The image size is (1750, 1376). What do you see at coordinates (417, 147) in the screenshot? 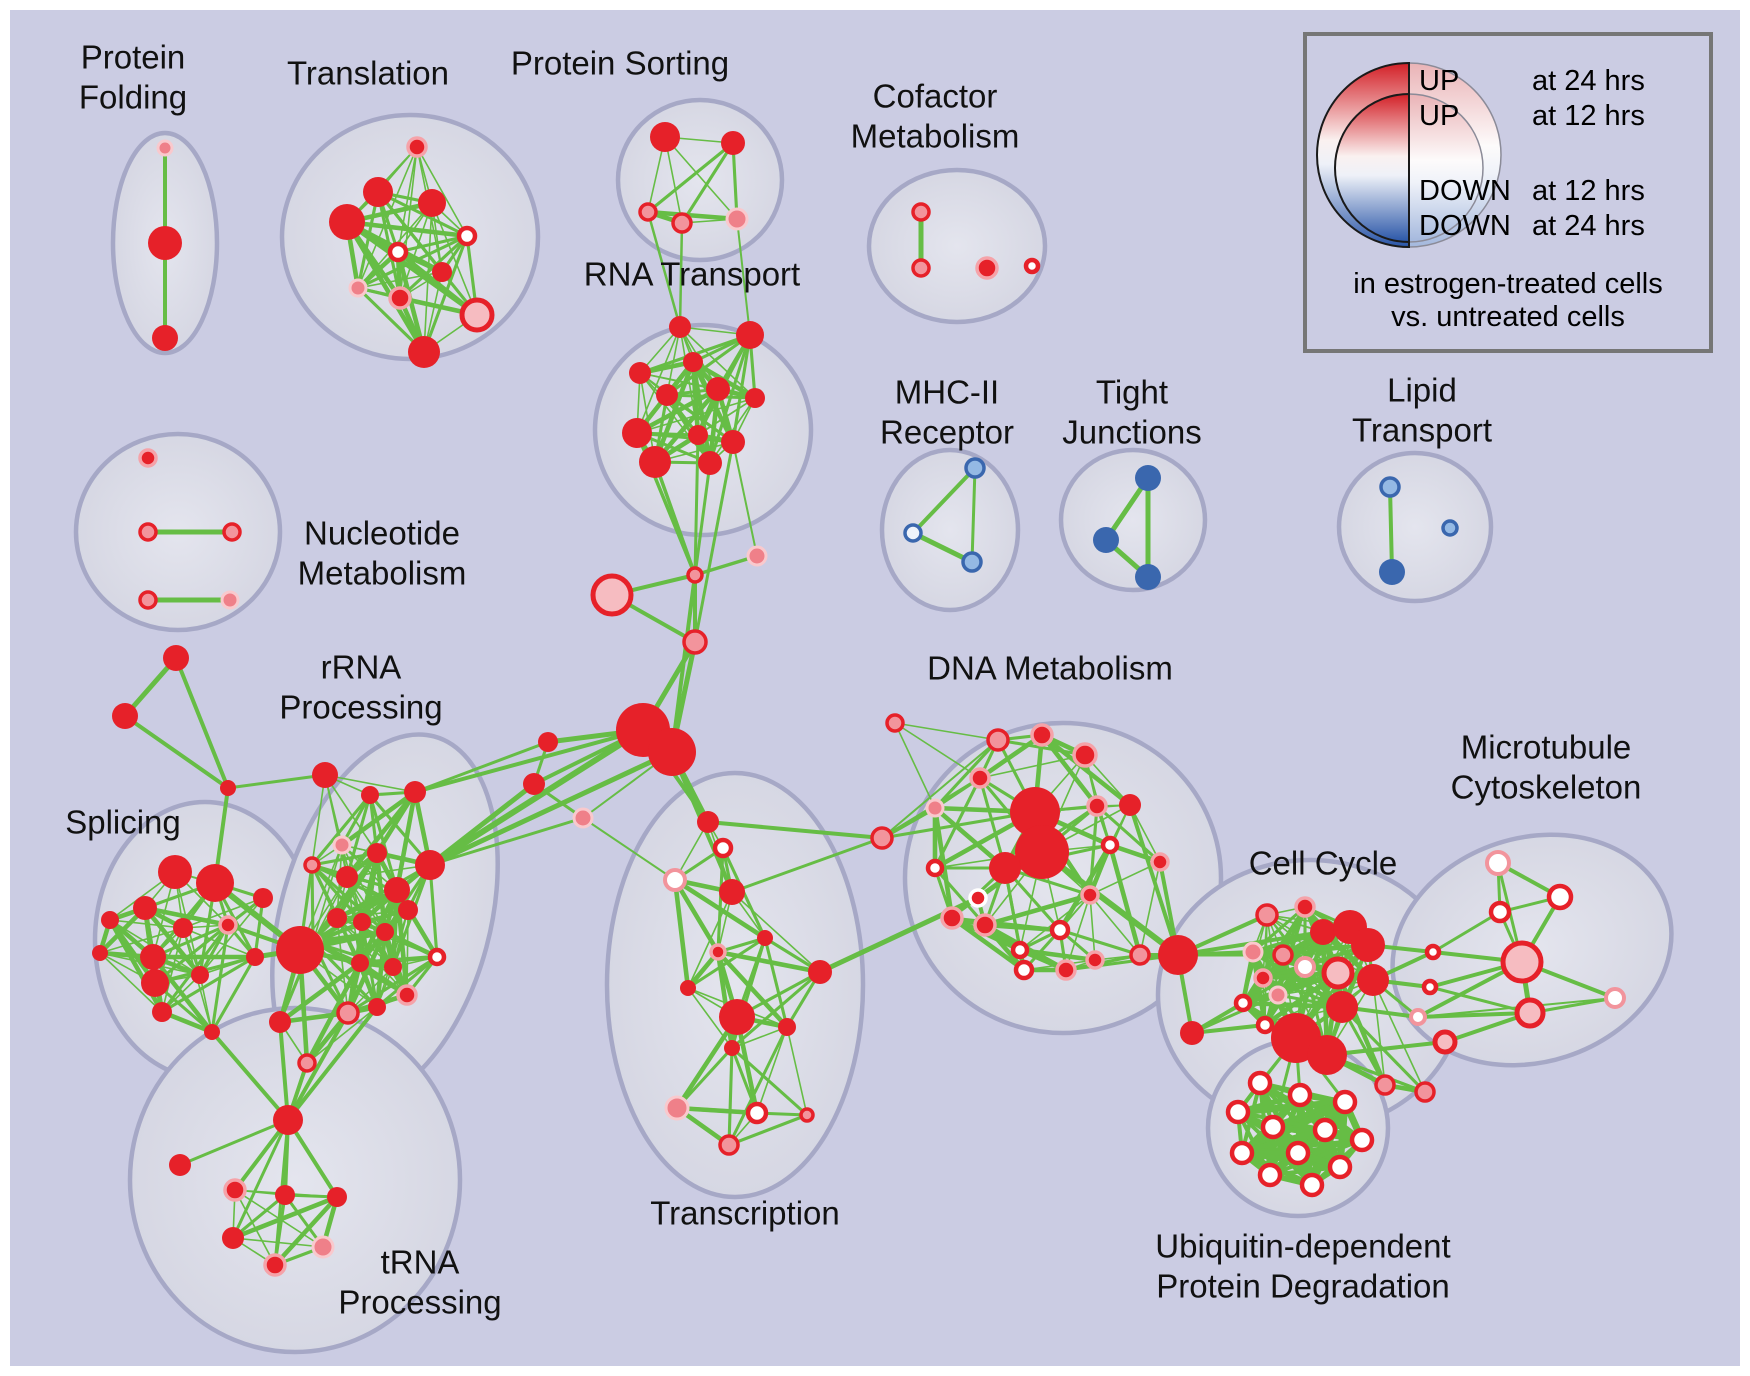
I see `node-t1` at bounding box center [417, 147].